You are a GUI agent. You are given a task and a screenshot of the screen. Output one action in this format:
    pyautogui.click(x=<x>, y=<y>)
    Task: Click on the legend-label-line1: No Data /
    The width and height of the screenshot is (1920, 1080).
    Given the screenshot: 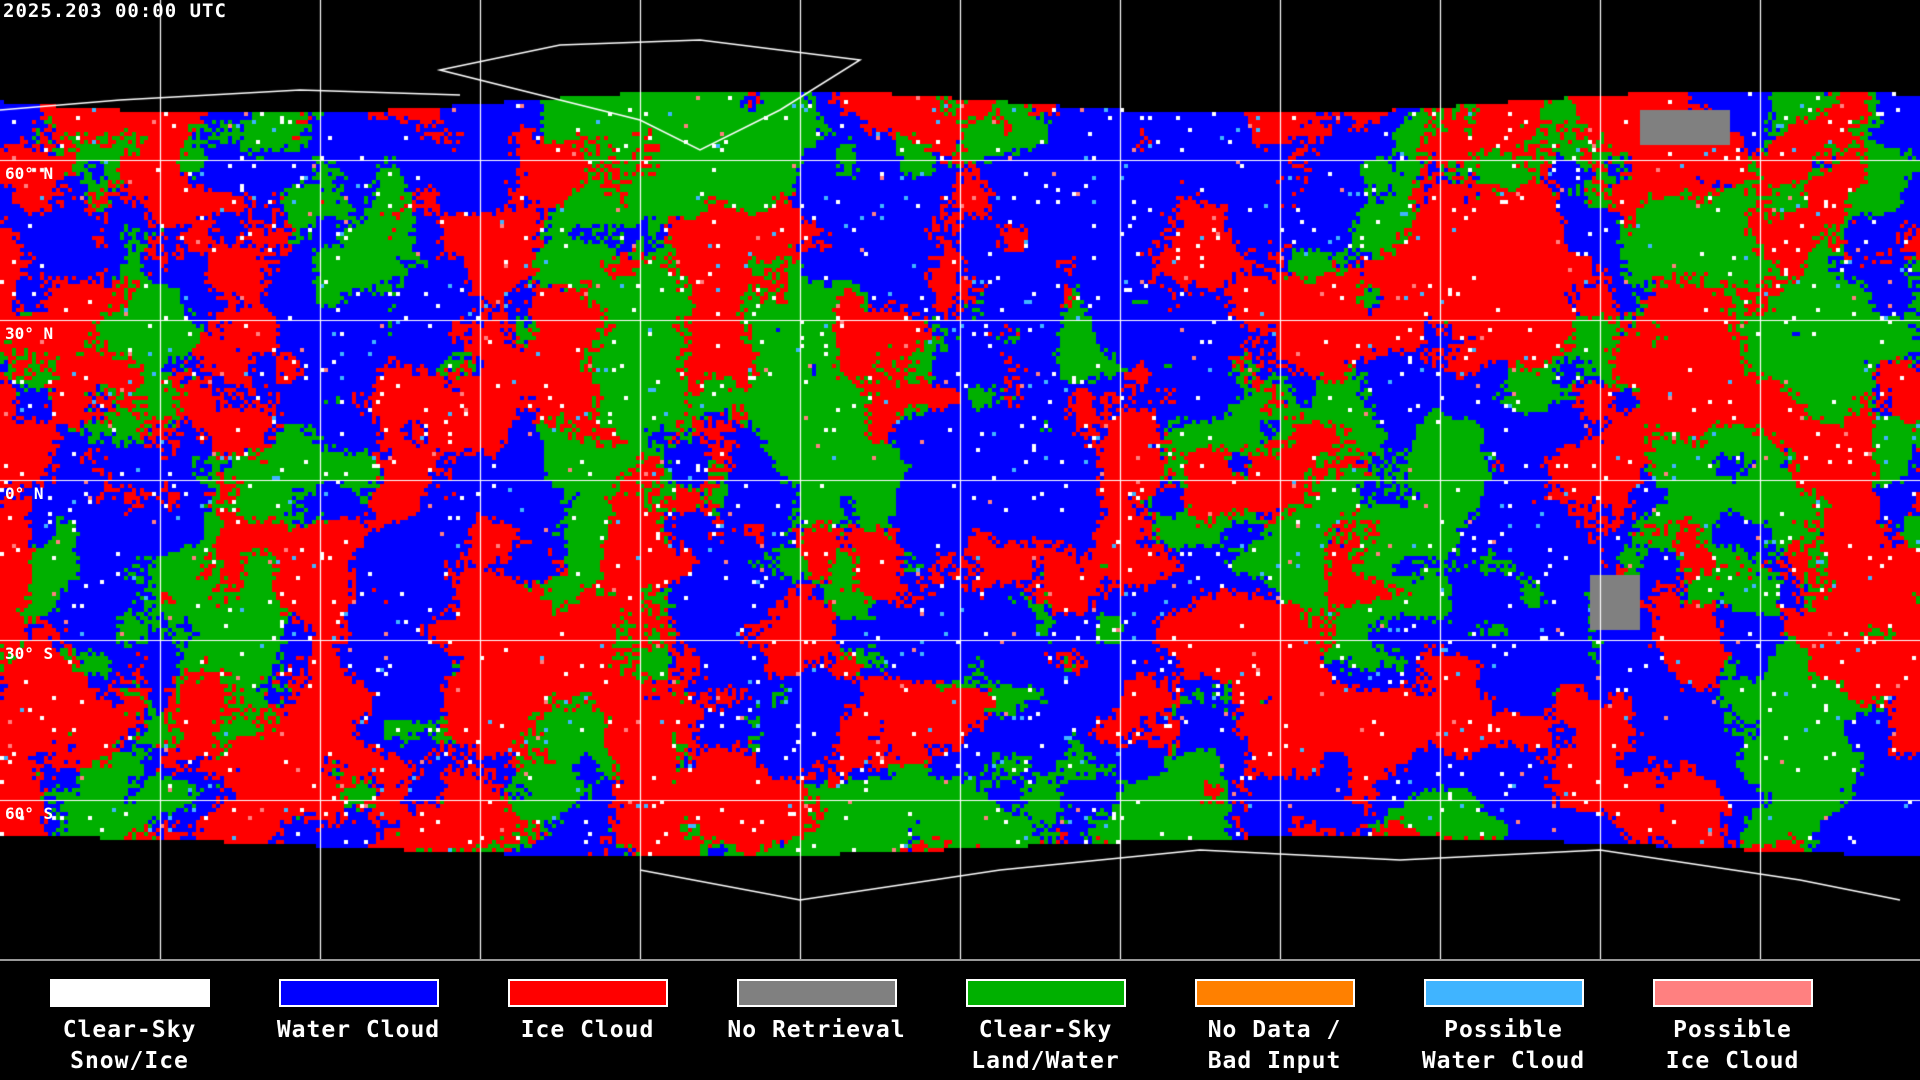 What is the action you would take?
    pyautogui.click(x=1274, y=1030)
    